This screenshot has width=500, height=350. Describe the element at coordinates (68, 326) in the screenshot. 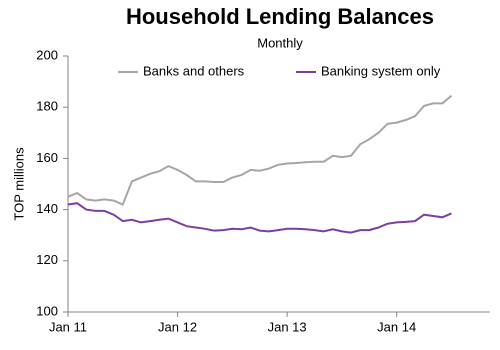

I see `x-tick-label: Jan 11` at that location.